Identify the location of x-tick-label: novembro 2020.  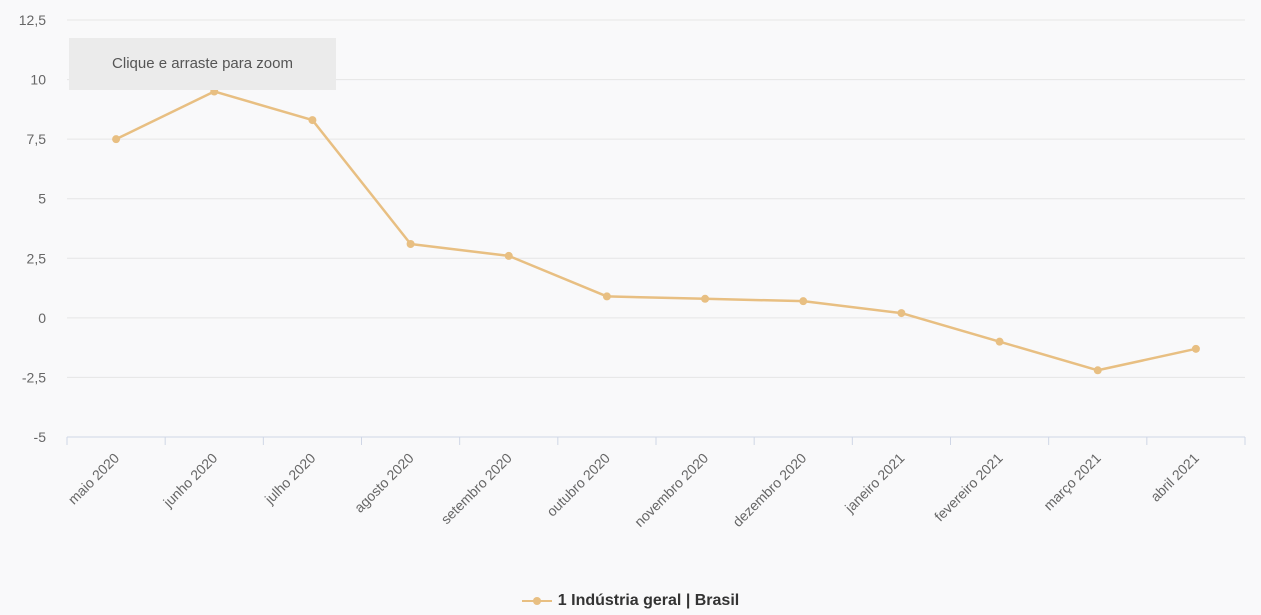
(671, 490).